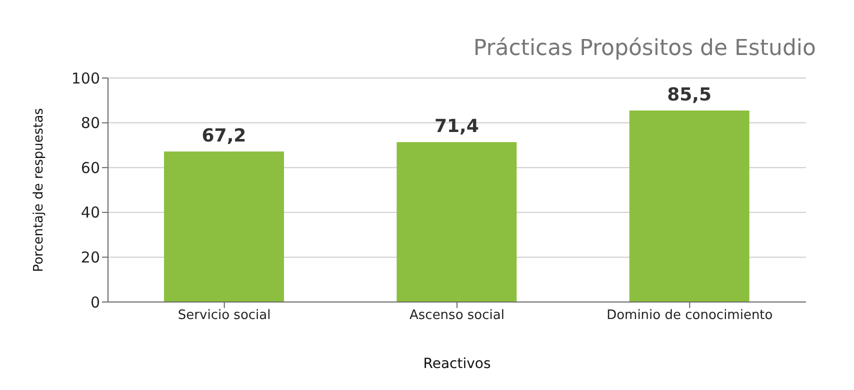 Image resolution: width=854 pixels, height=390 pixels. I want to click on y-tick-label: 0, so click(95, 302).